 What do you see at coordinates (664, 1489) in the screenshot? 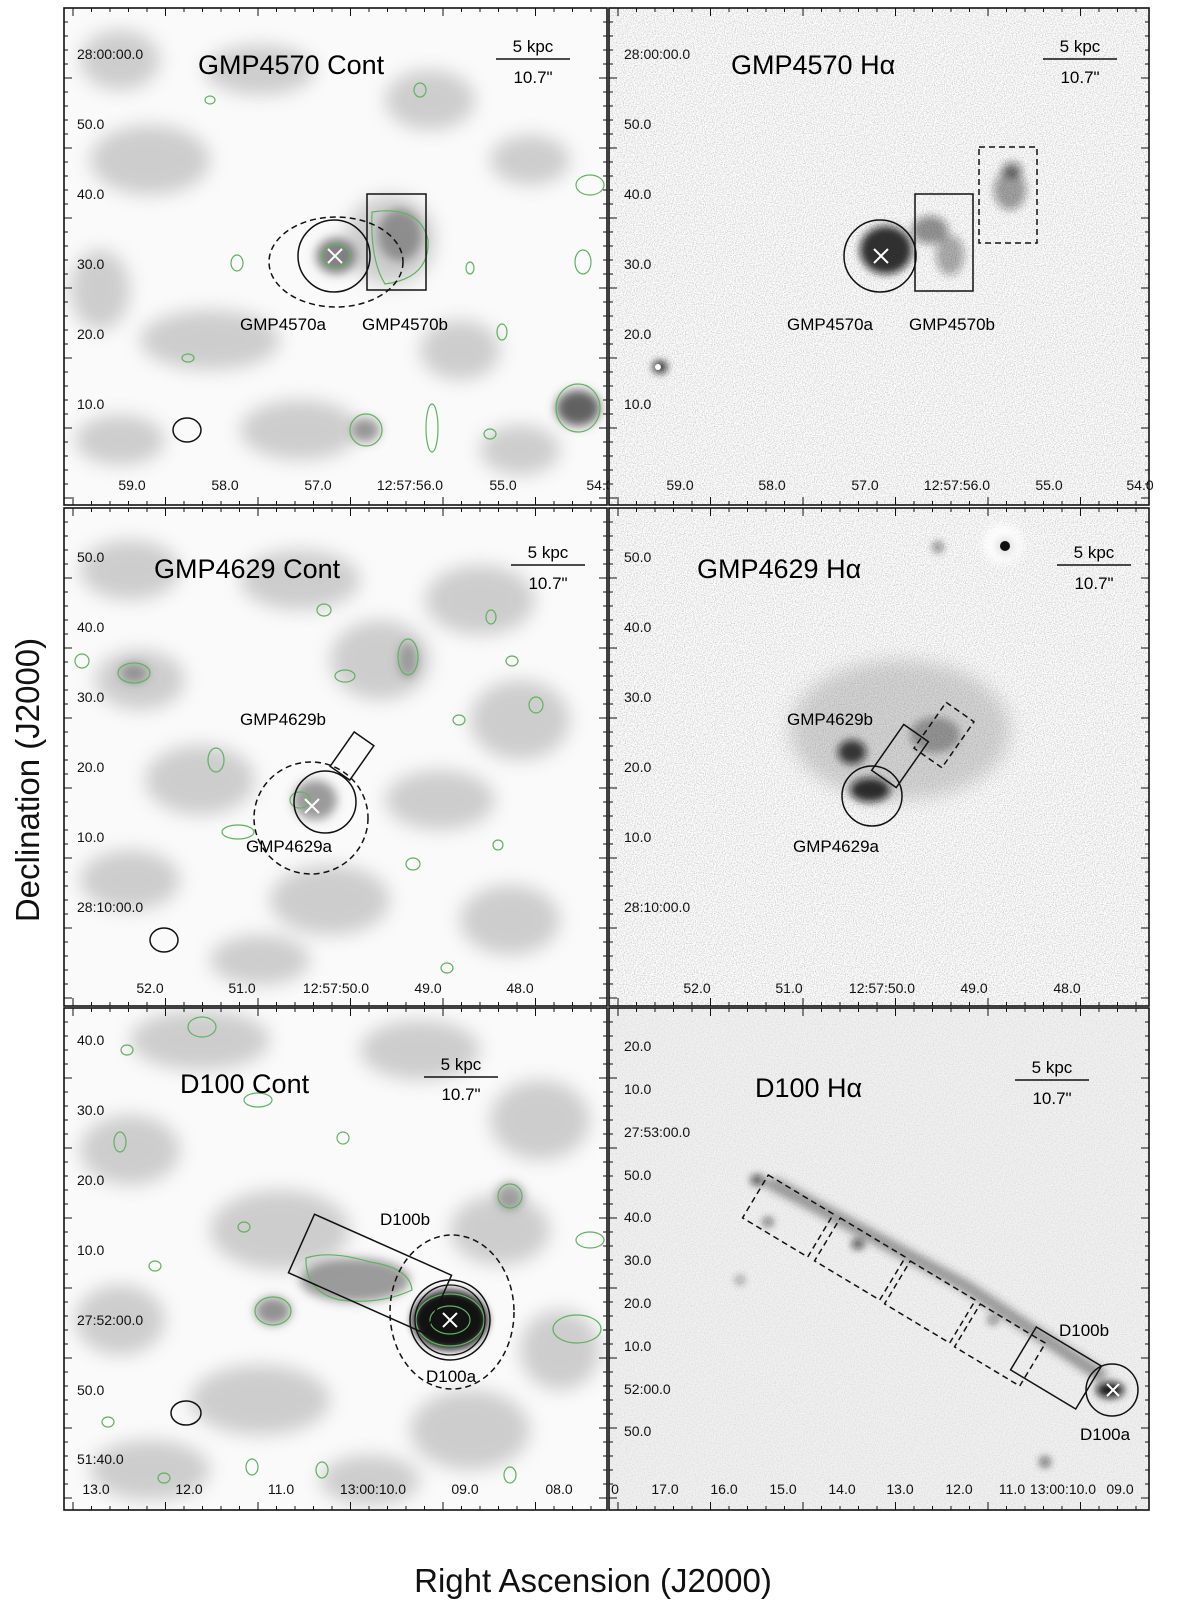
I see `svg-text: 17.0` at bounding box center [664, 1489].